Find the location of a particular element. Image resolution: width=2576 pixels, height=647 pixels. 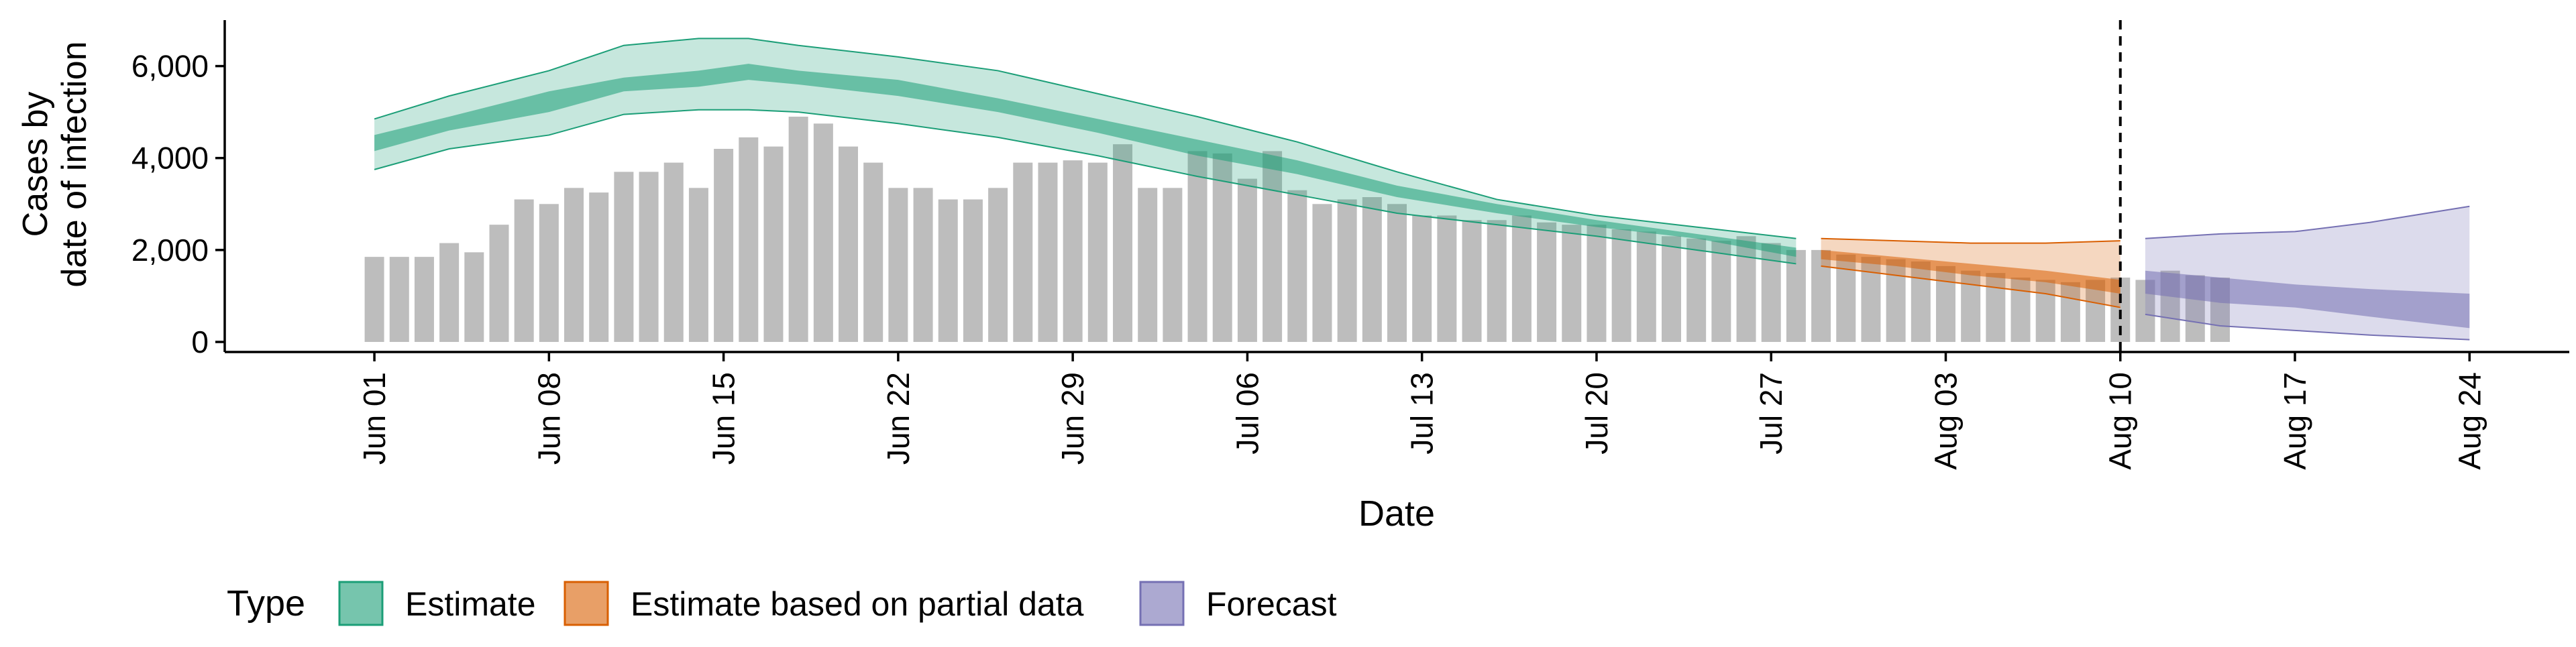

y-axis-label-line-1: Cases by is located at coordinates (35, 164).